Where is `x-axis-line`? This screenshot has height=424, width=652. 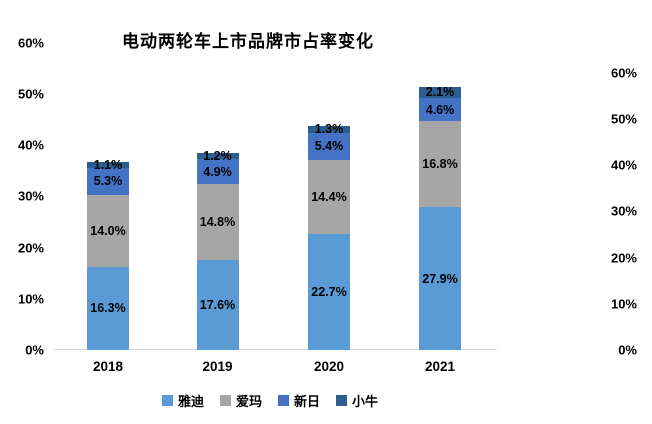 x-axis-line is located at coordinates (275, 349).